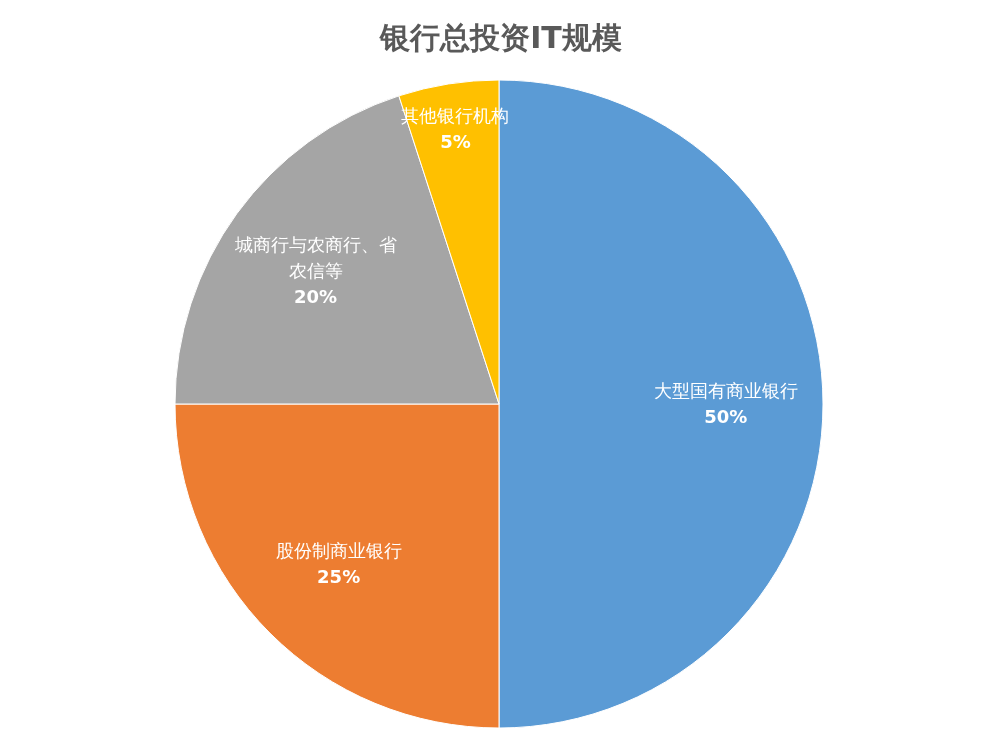 This screenshot has height=752, width=1002. What do you see at coordinates (315, 257) in the screenshot?
I see `slice-label: 城商行与农商行、省农信等` at bounding box center [315, 257].